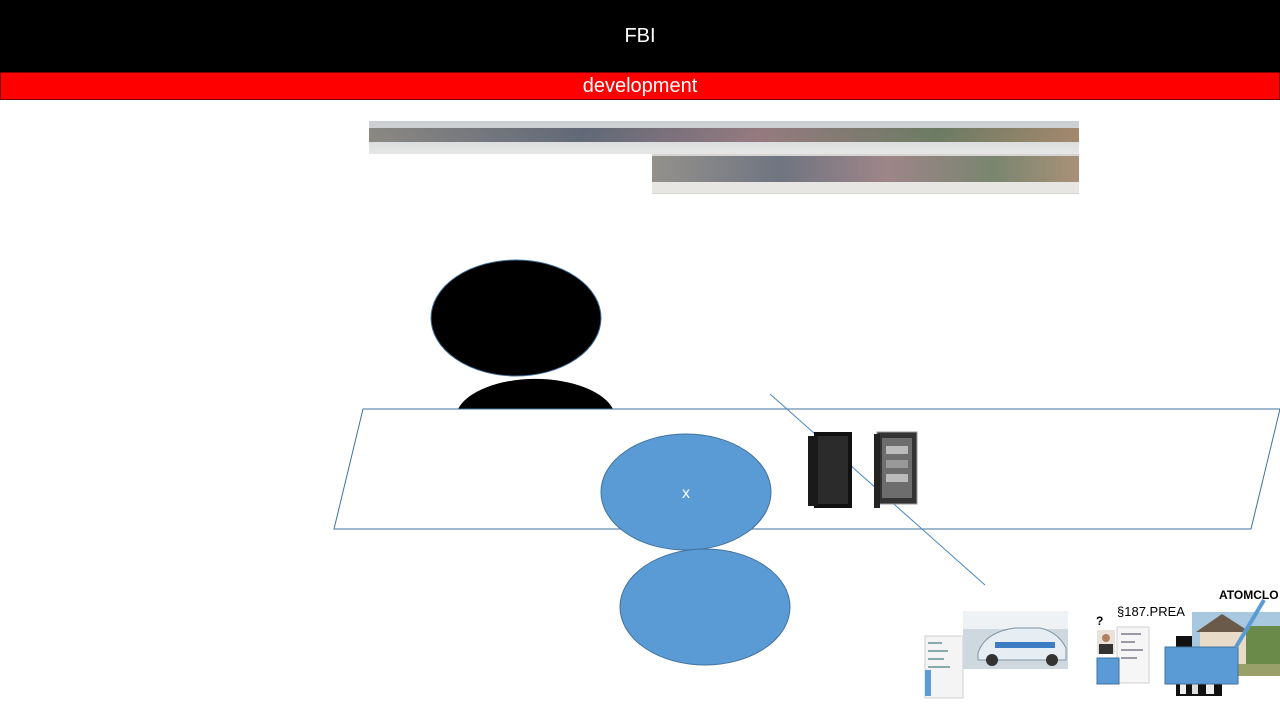  I want to click on server-rack-icon, so click(863, 469).